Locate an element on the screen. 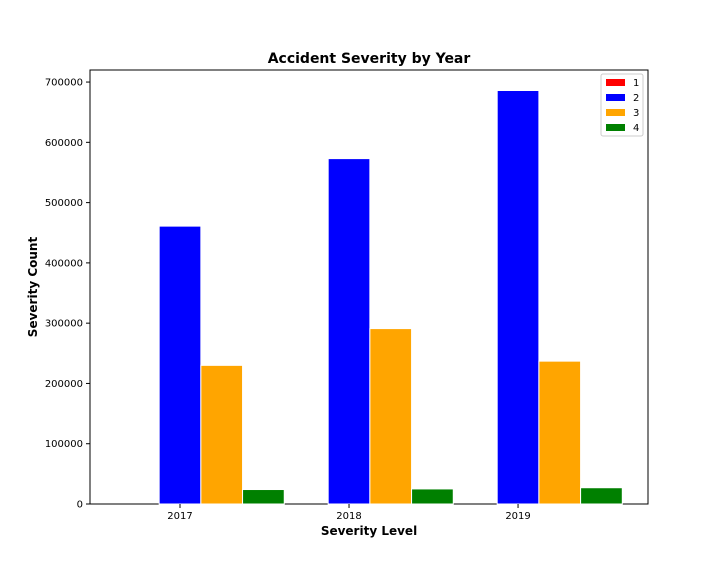 The width and height of the screenshot is (720, 576). y-tick-label: 400000 is located at coordinates (64, 263).